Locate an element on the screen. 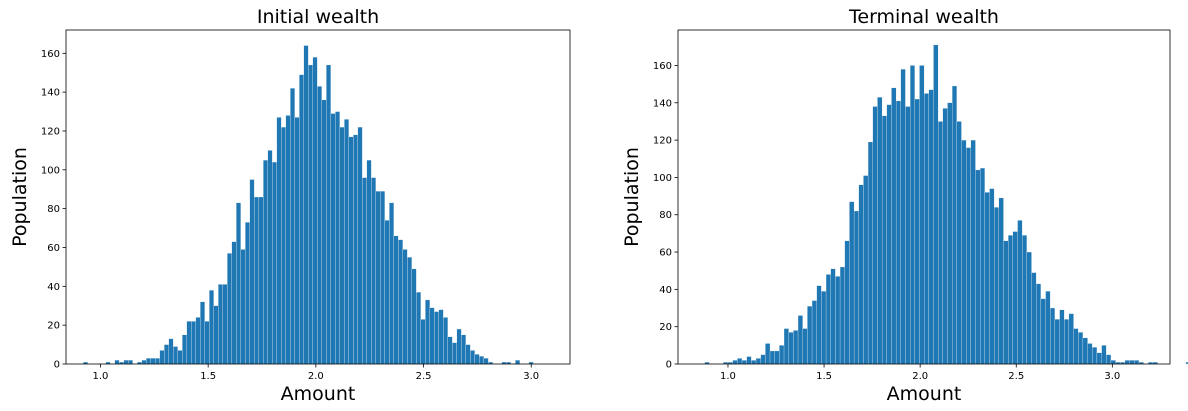  y-tick-label: 40 is located at coordinates (53, 287).